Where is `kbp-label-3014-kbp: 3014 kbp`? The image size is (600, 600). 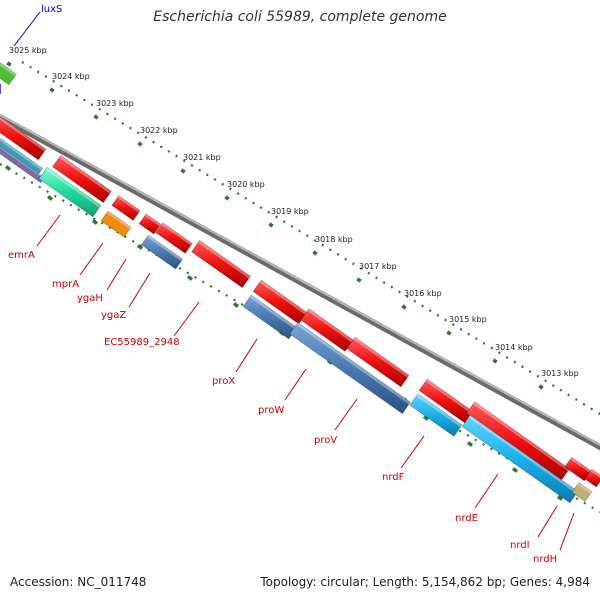
kbp-label-3014-kbp: 3014 kbp is located at coordinates (514, 347).